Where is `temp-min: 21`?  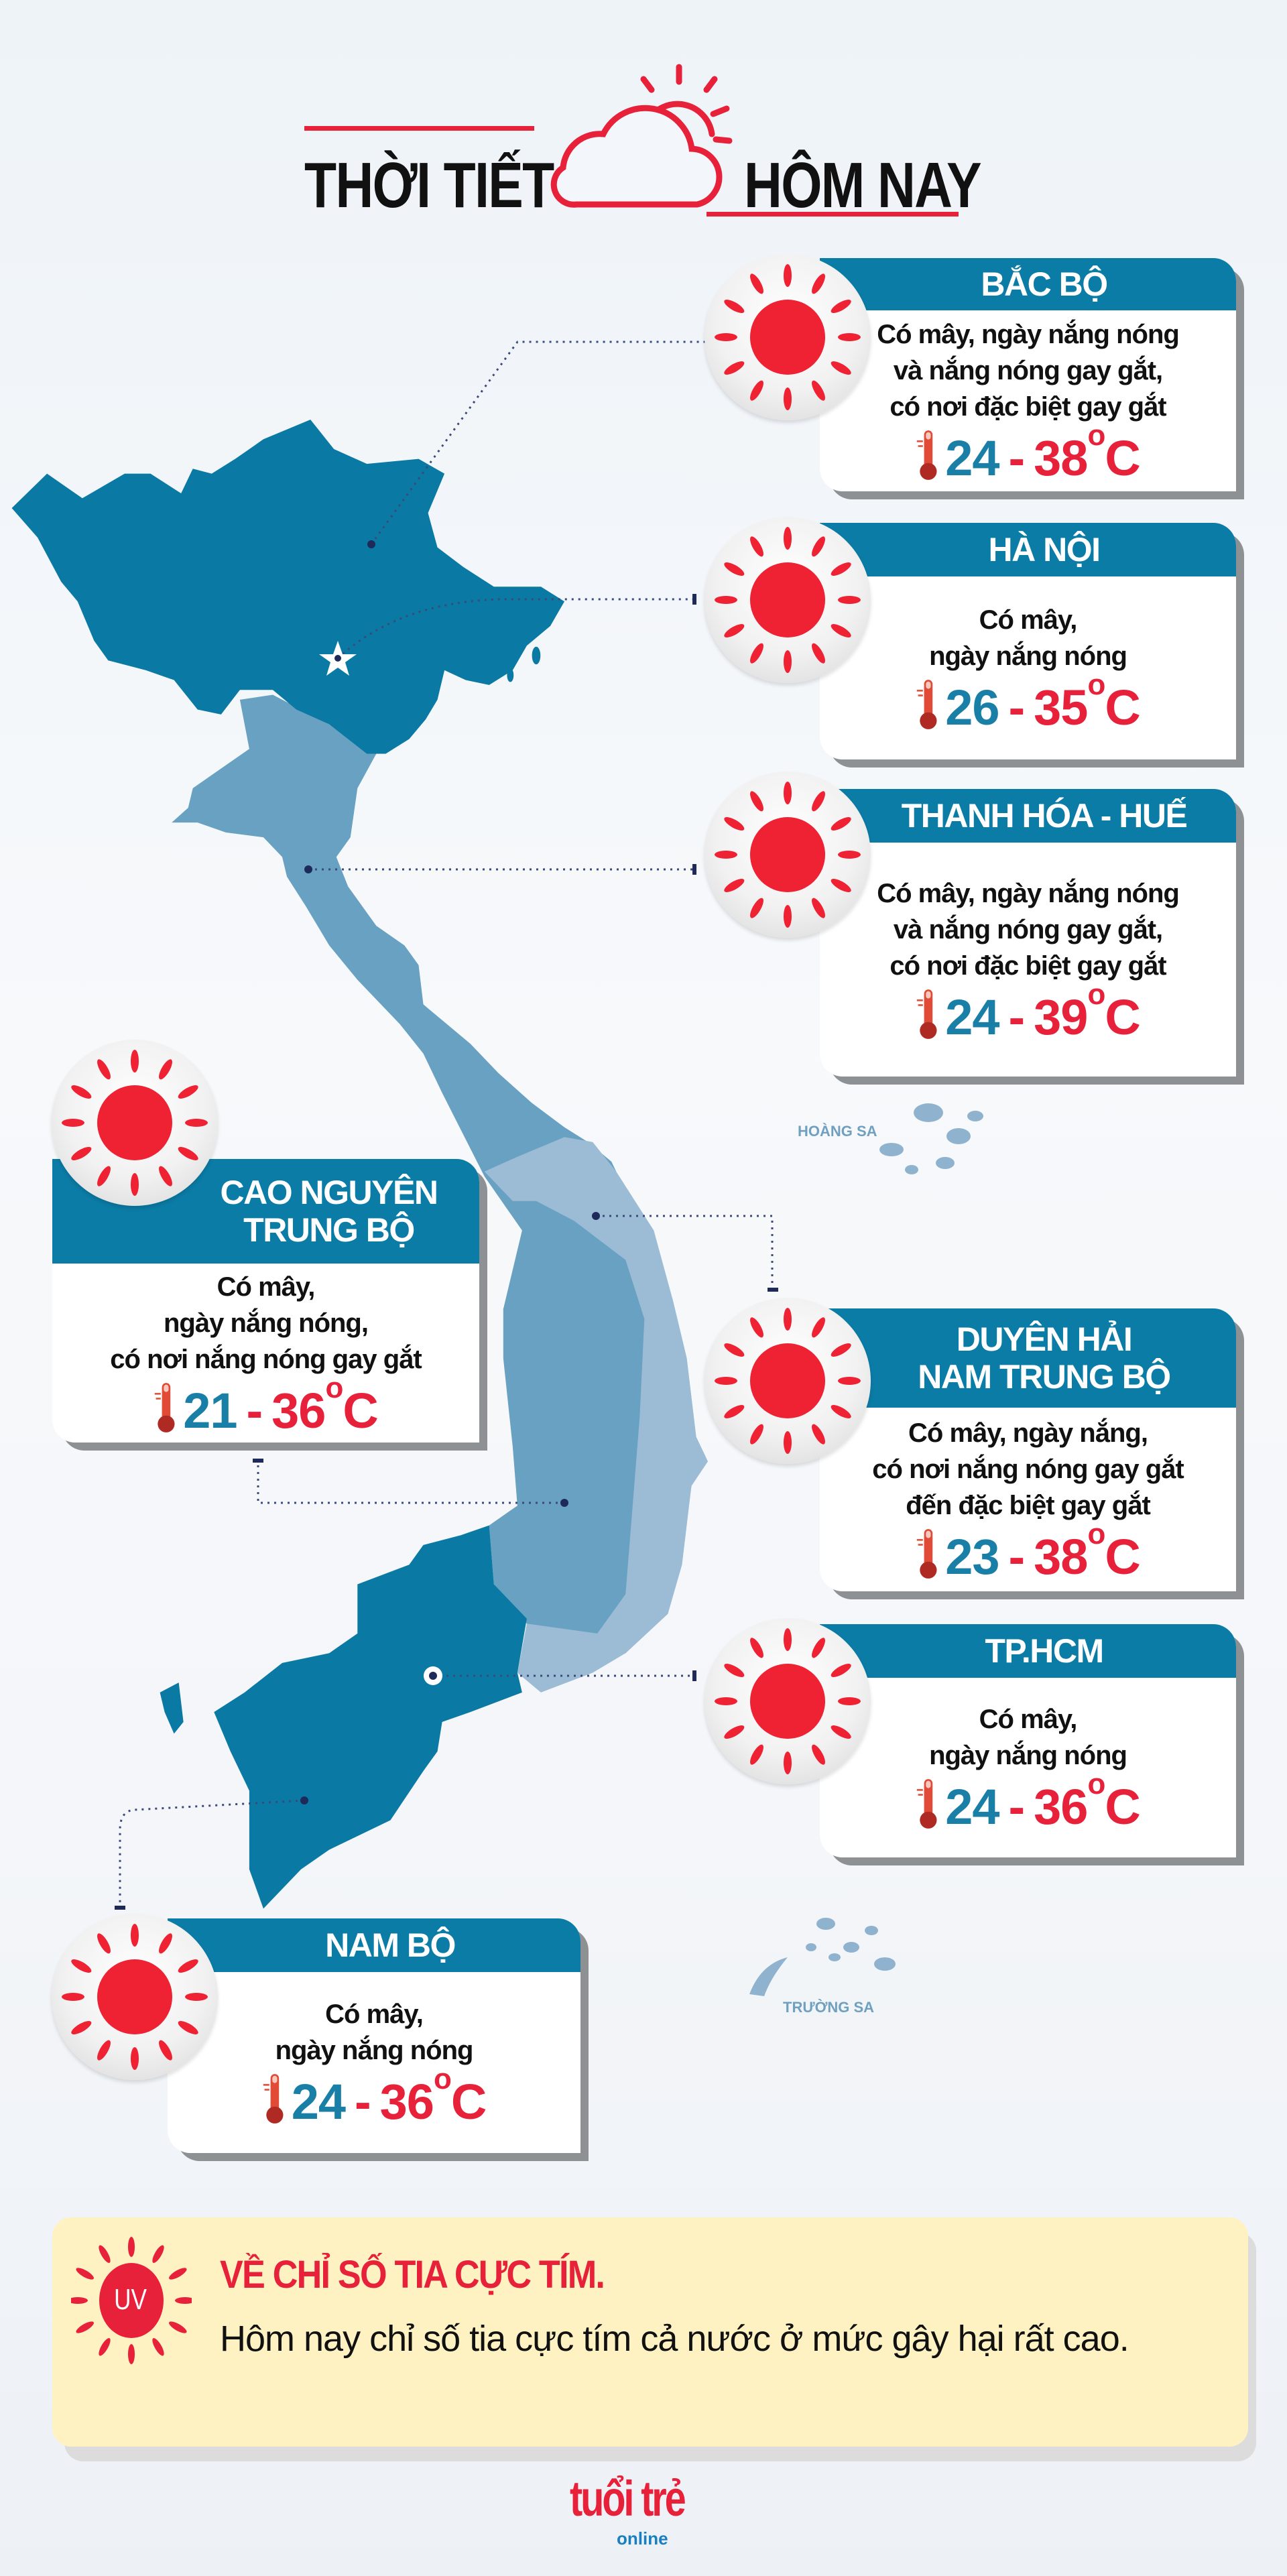 temp-min: 21 is located at coordinates (210, 1410).